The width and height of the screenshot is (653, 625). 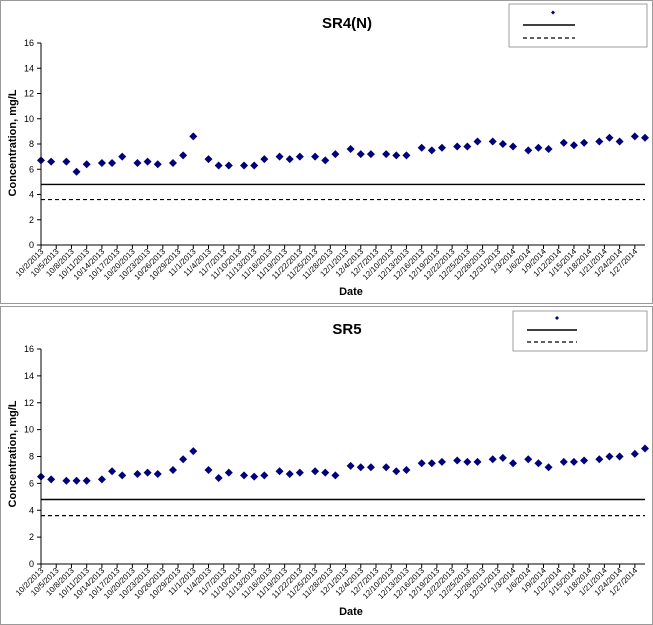 What do you see at coordinates (29, 403) in the screenshot?
I see `y-tick-label: 12` at bounding box center [29, 403].